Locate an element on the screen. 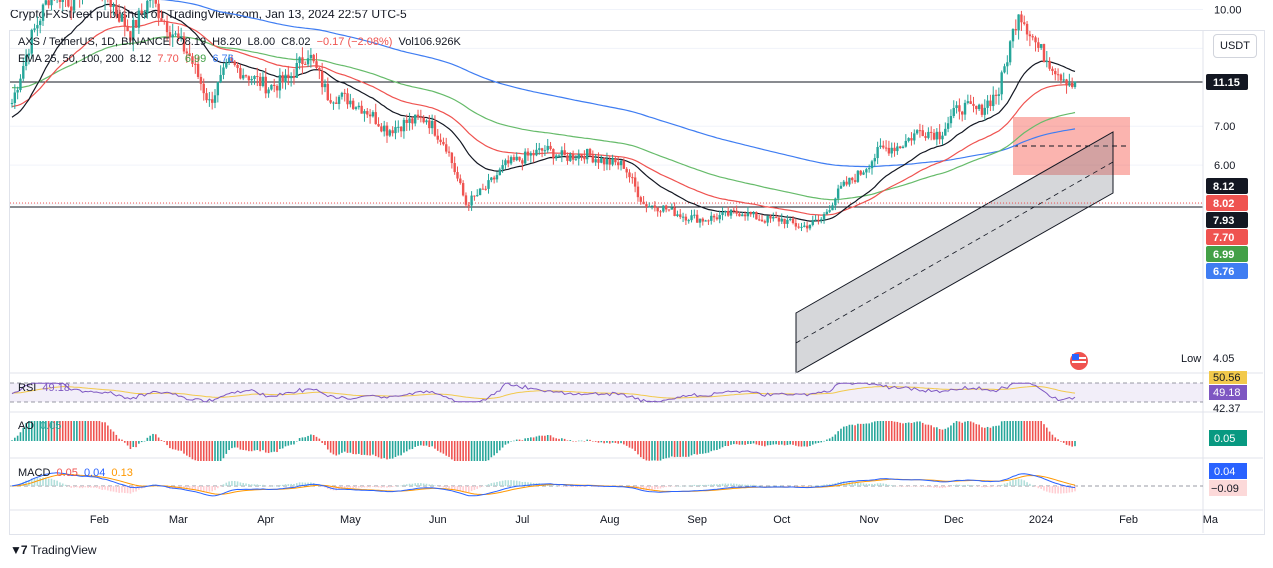 Image resolution: width=1273 pixels, height=568 pixels. ao-legend: AO 0.05 is located at coordinates (41, 426).